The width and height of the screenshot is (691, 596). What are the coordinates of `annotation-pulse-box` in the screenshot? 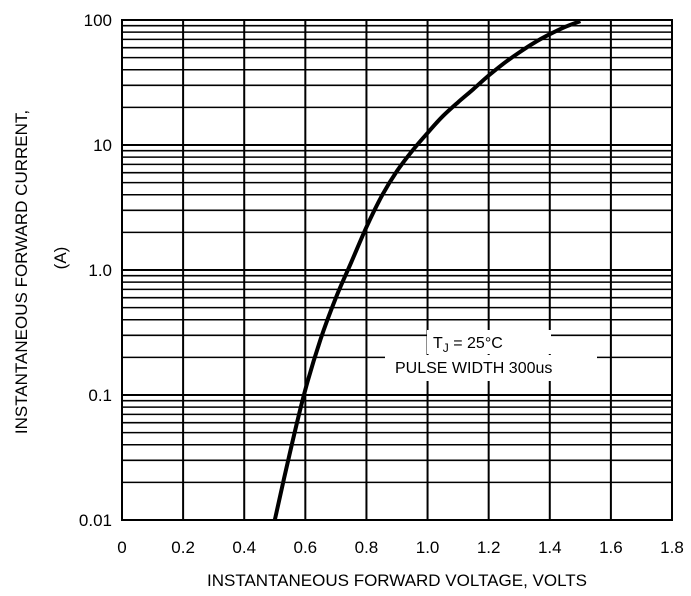 It's located at (491, 368).